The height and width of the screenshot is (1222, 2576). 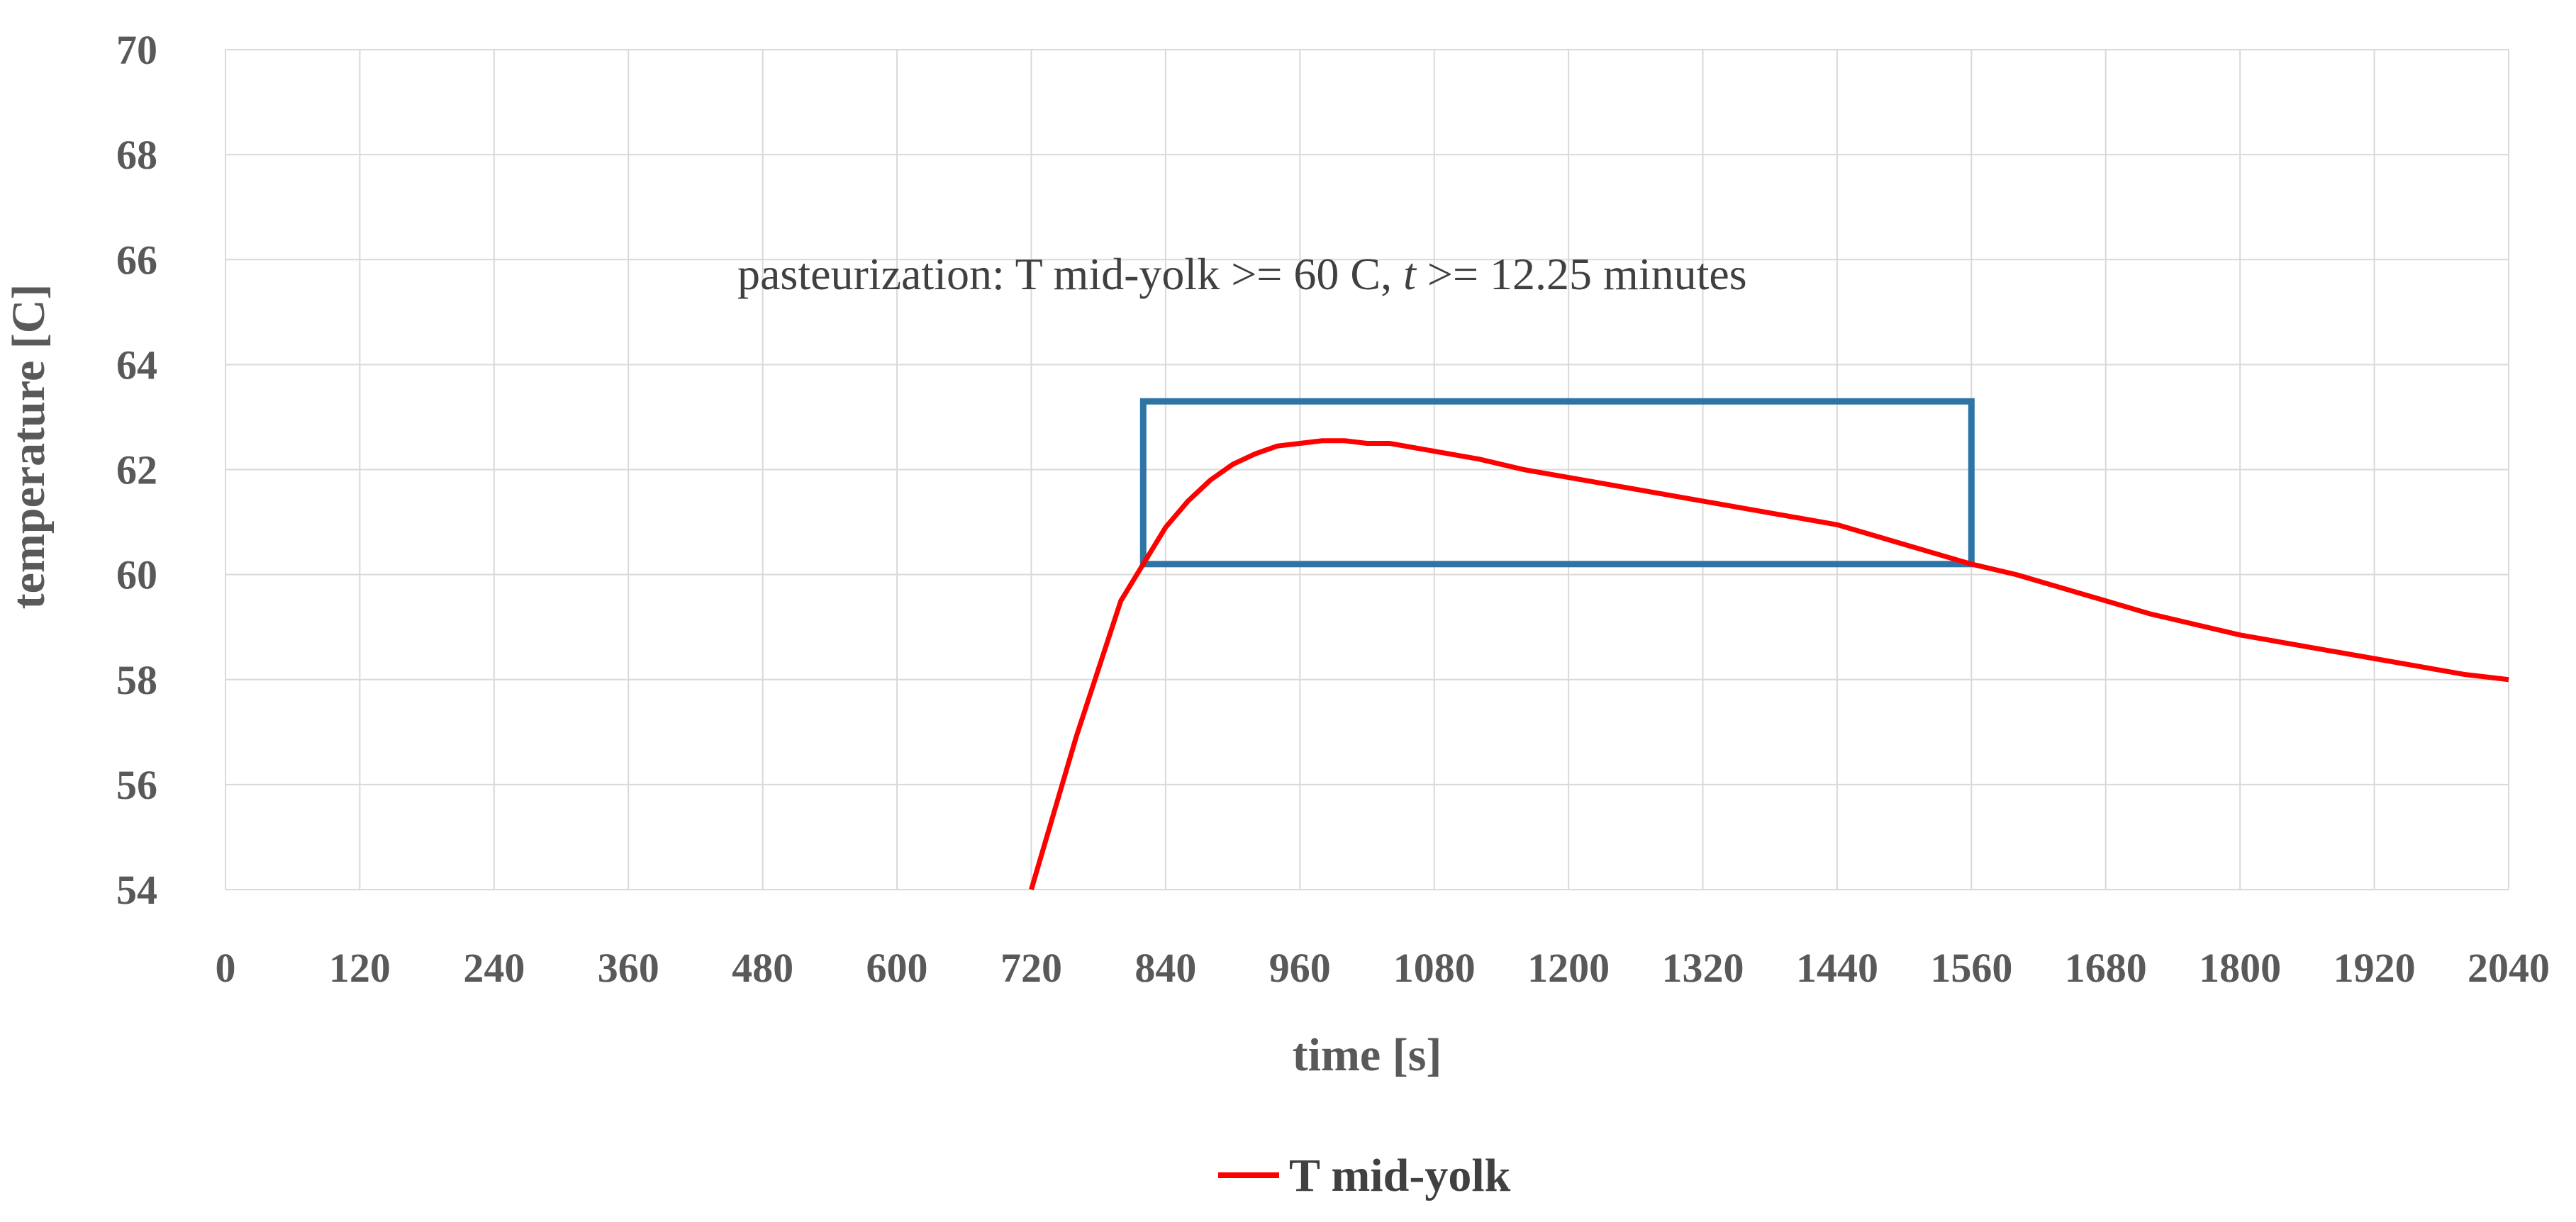 I want to click on y-tick-label: 58, so click(x=136, y=680).